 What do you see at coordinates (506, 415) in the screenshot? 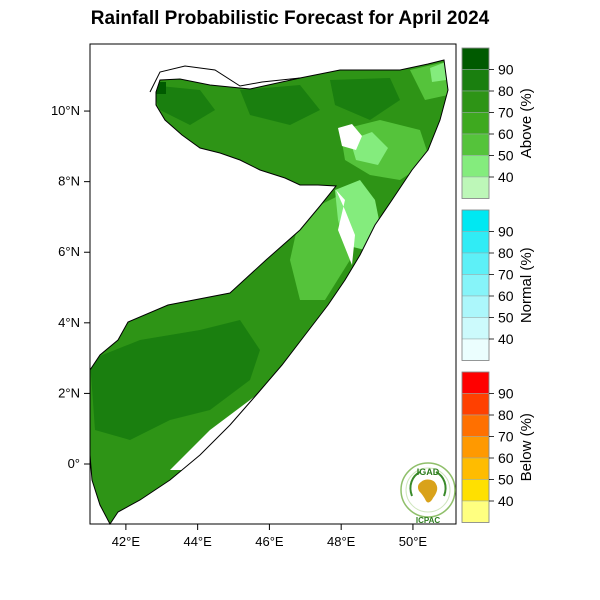
I see `legend-label-2-1: 80` at bounding box center [506, 415].